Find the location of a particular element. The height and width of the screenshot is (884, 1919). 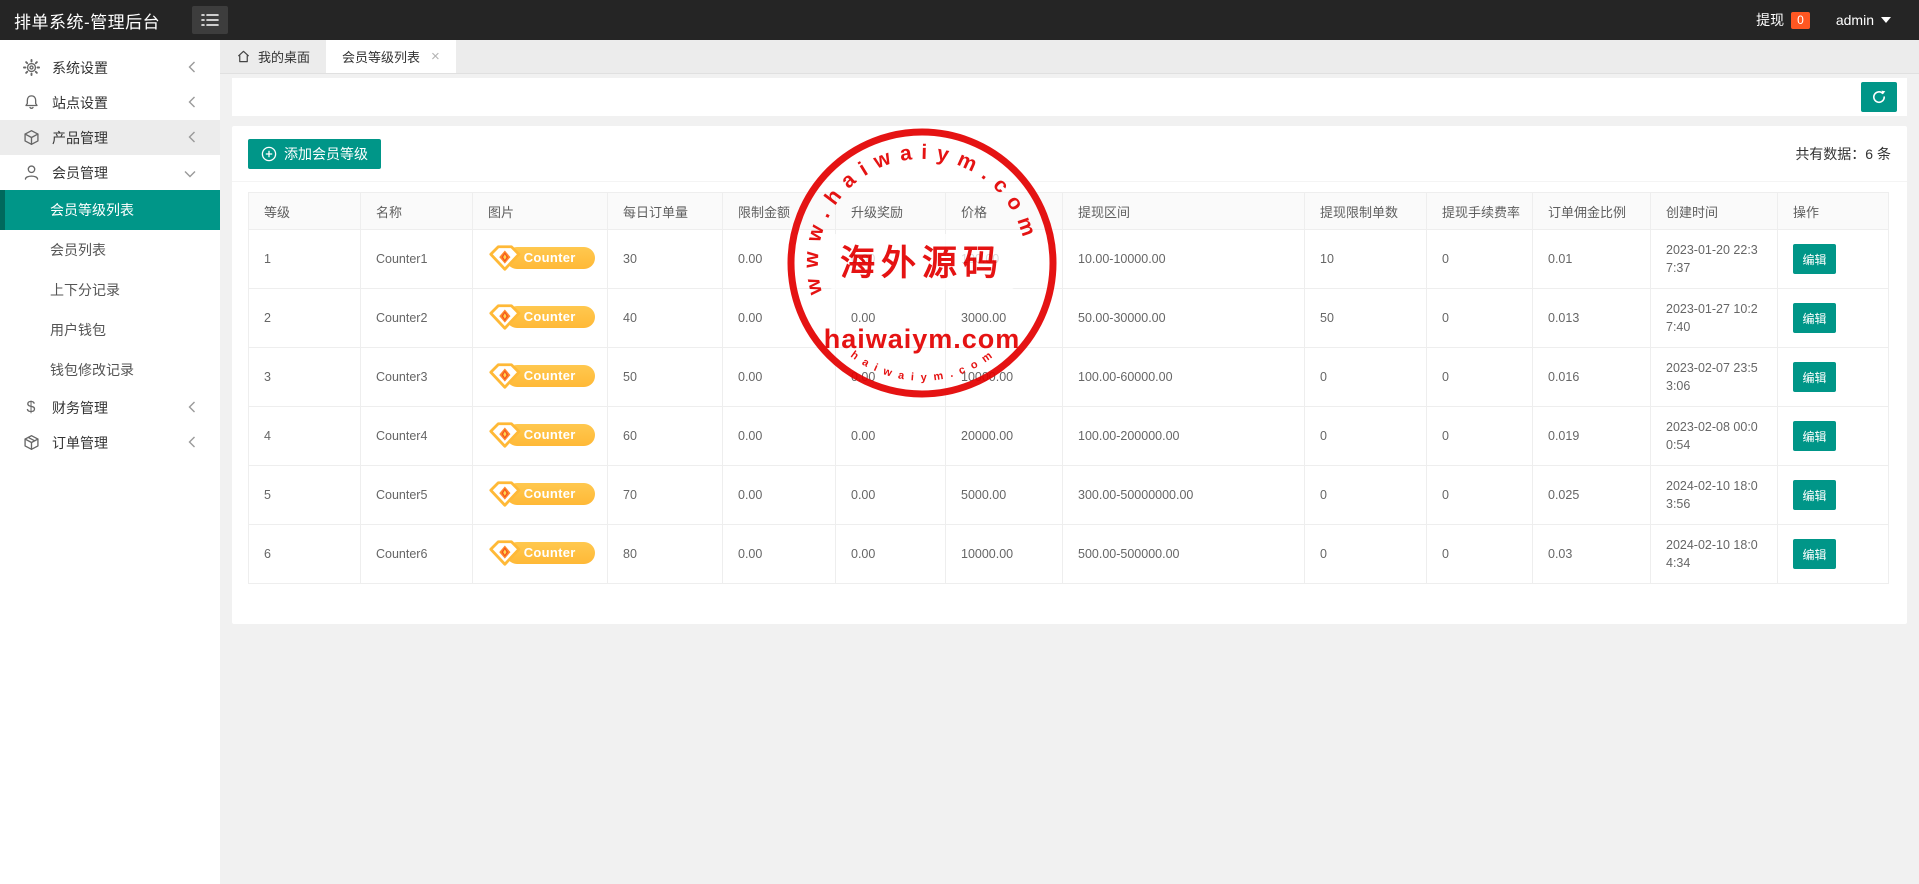

withdraw-label: 提现 is located at coordinates (1770, 20).